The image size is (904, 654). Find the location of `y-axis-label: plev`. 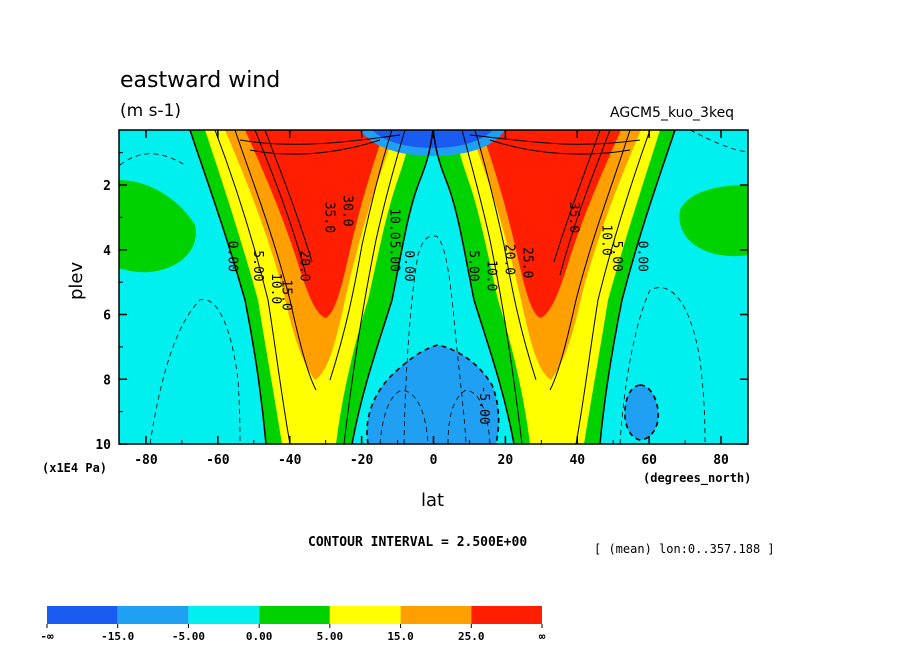

y-axis-label: plev is located at coordinates (76, 280).